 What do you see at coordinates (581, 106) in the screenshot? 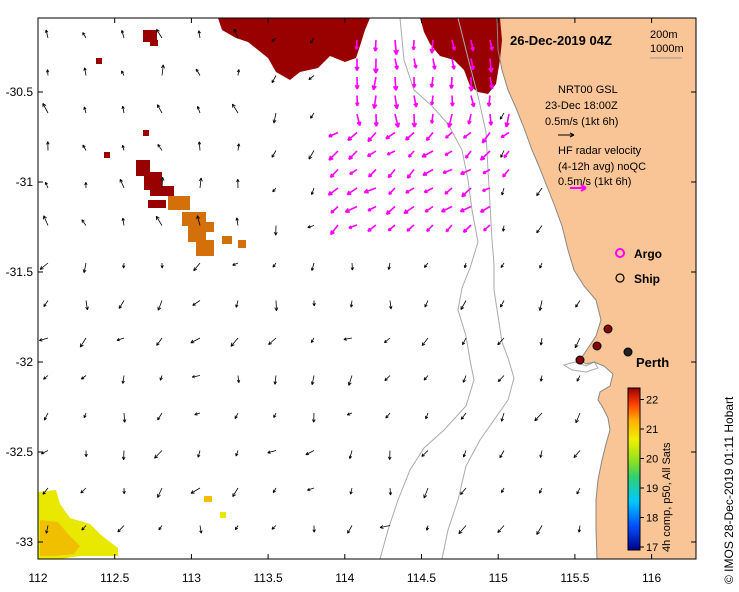
I see `model-time: 23-Dec 18:00Z` at bounding box center [581, 106].